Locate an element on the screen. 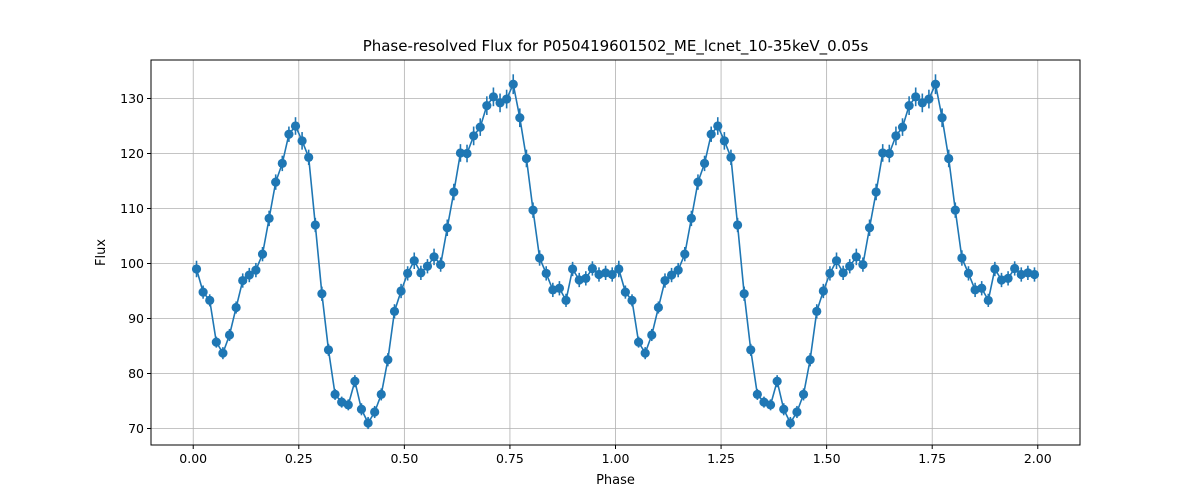 This screenshot has height=500, width=1200. x-tick-label: 0.25 is located at coordinates (299, 458).